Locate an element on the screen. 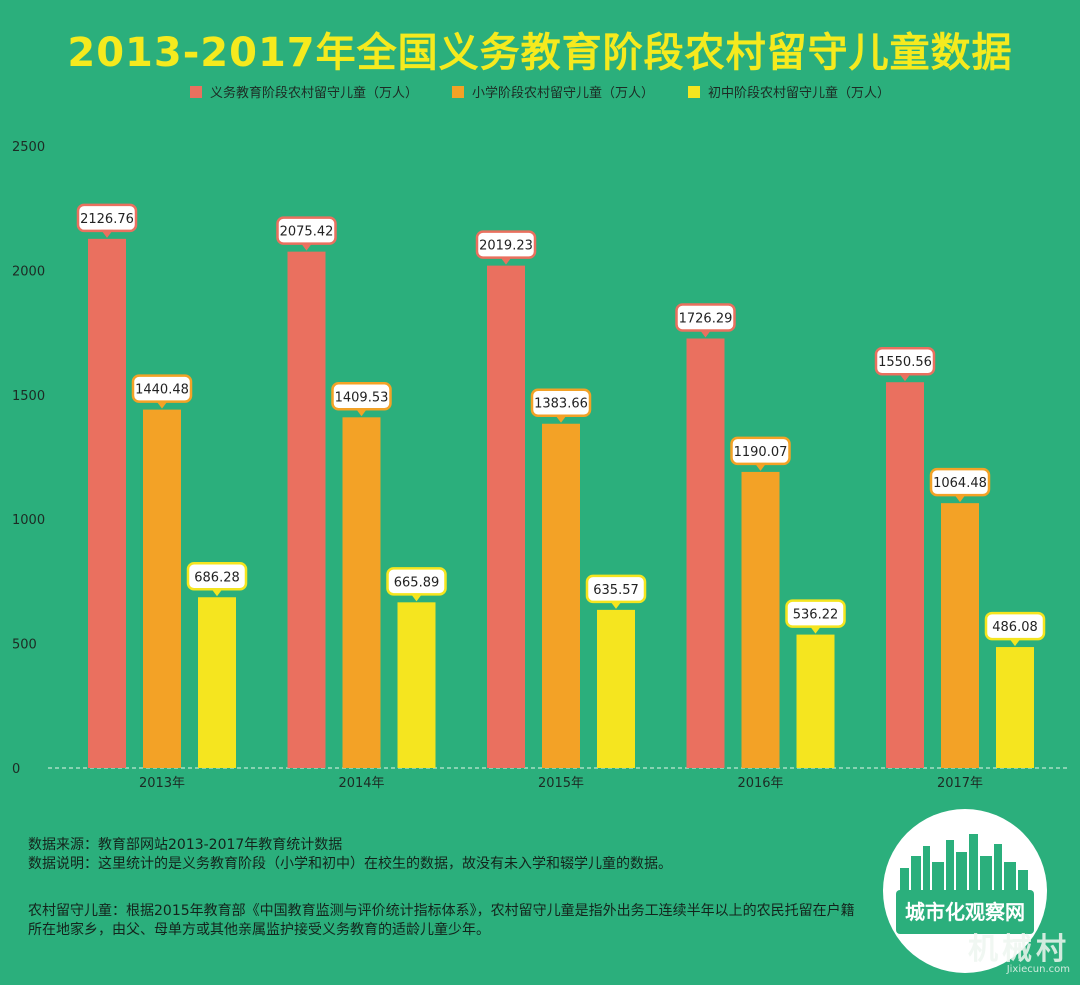  value-label: 1440.48 is located at coordinates (162, 390).